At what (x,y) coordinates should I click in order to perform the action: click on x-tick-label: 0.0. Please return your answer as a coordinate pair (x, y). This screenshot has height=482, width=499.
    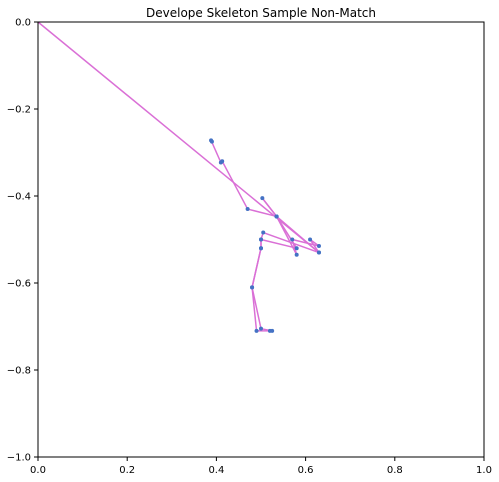
    Looking at the image, I should click on (38, 470).